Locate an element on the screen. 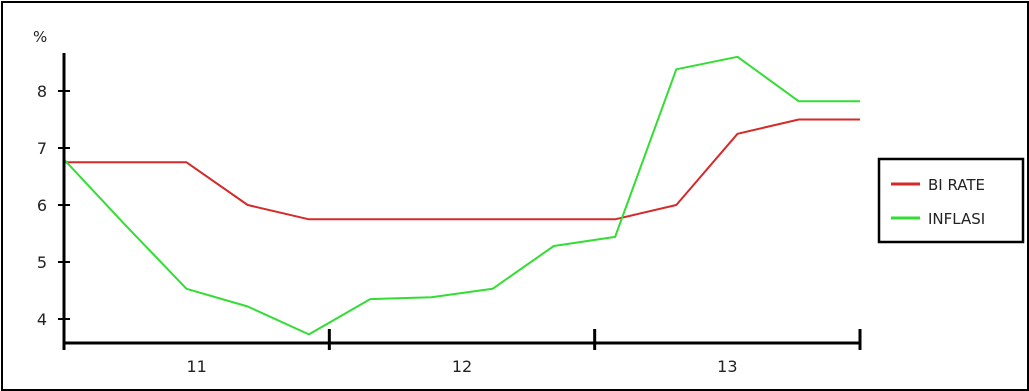  y-axis-unit-label: % is located at coordinates (40, 37).